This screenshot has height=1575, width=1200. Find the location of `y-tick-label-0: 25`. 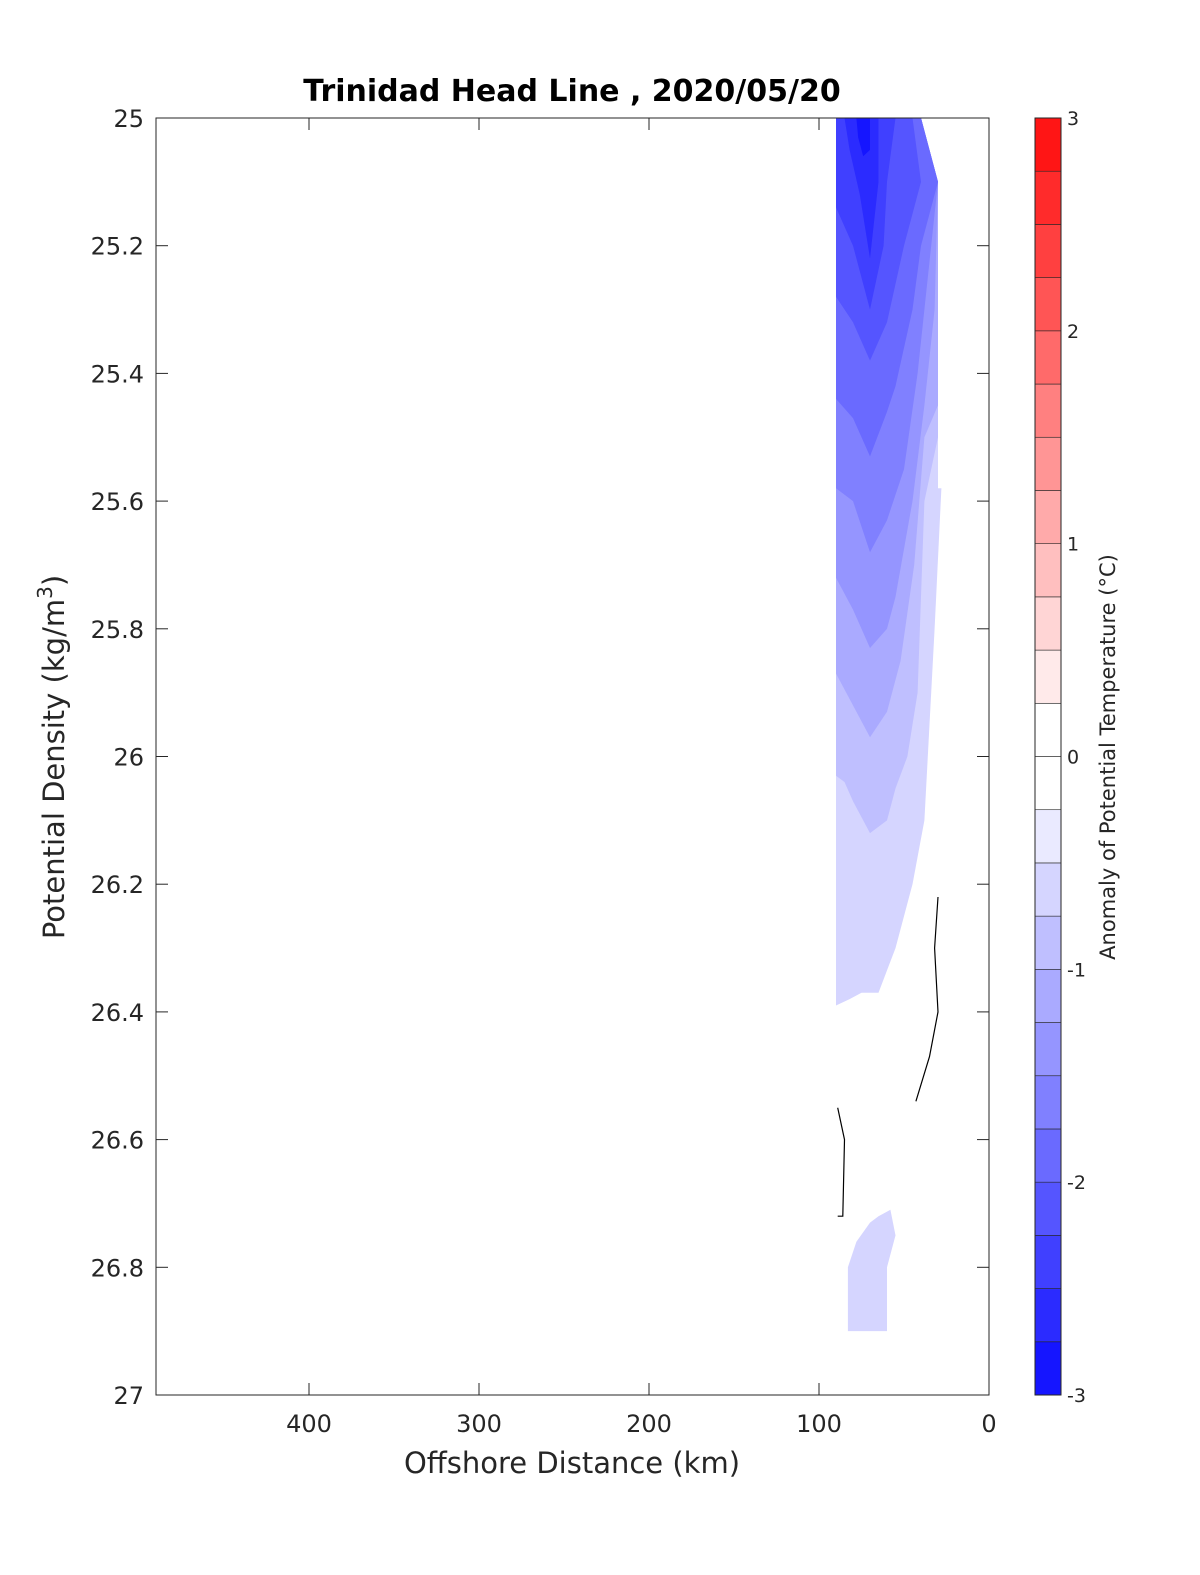

y-tick-label-0: 25 is located at coordinates (128, 119).